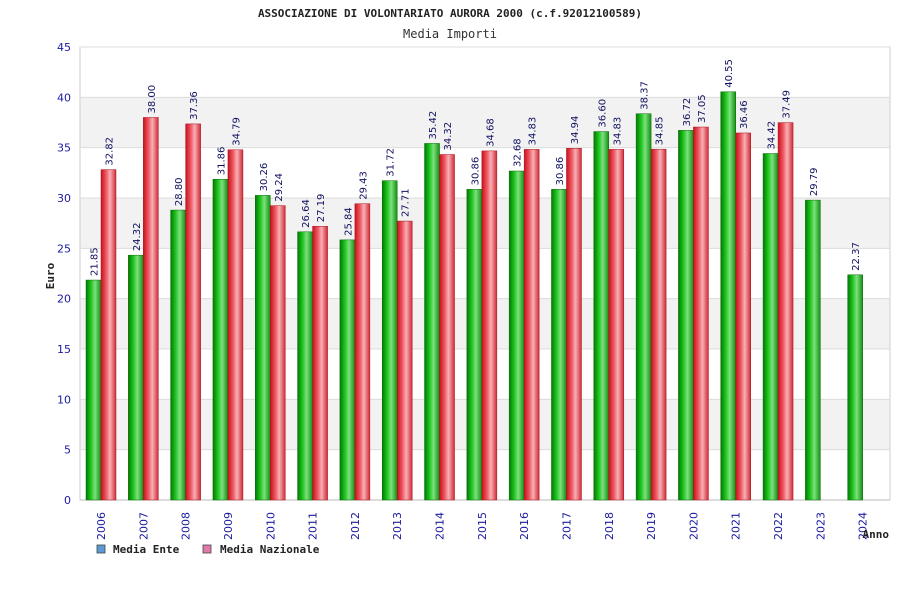 Image resolution: width=900 pixels, height=600 pixels. I want to click on bar-media-ente-2018, so click(601, 316).